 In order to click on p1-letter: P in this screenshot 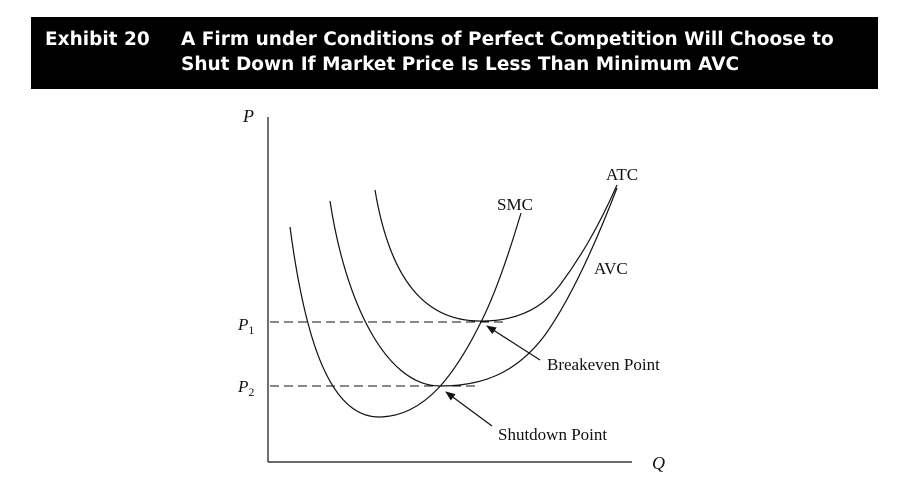, I will do `click(242, 324)`.